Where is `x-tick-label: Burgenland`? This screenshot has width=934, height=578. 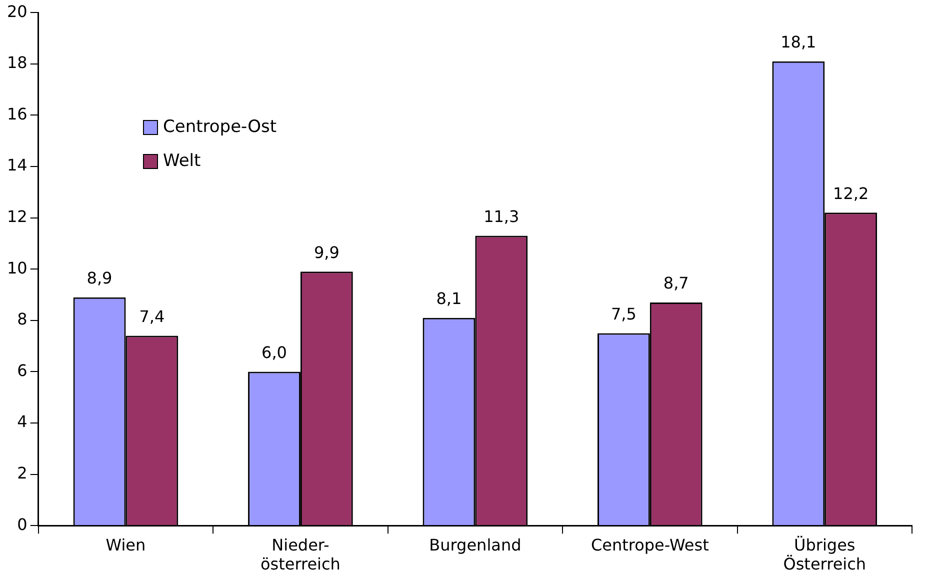 x-tick-label: Burgenland is located at coordinates (475, 544).